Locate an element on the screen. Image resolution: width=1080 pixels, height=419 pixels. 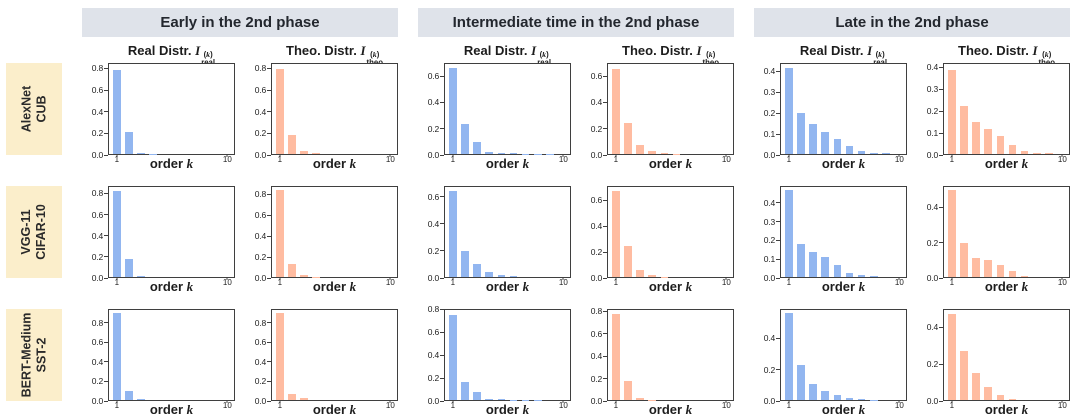
y-axis: 0.0 0.2 0.4 0.6 0.8 is located at coordinates (258, 111).